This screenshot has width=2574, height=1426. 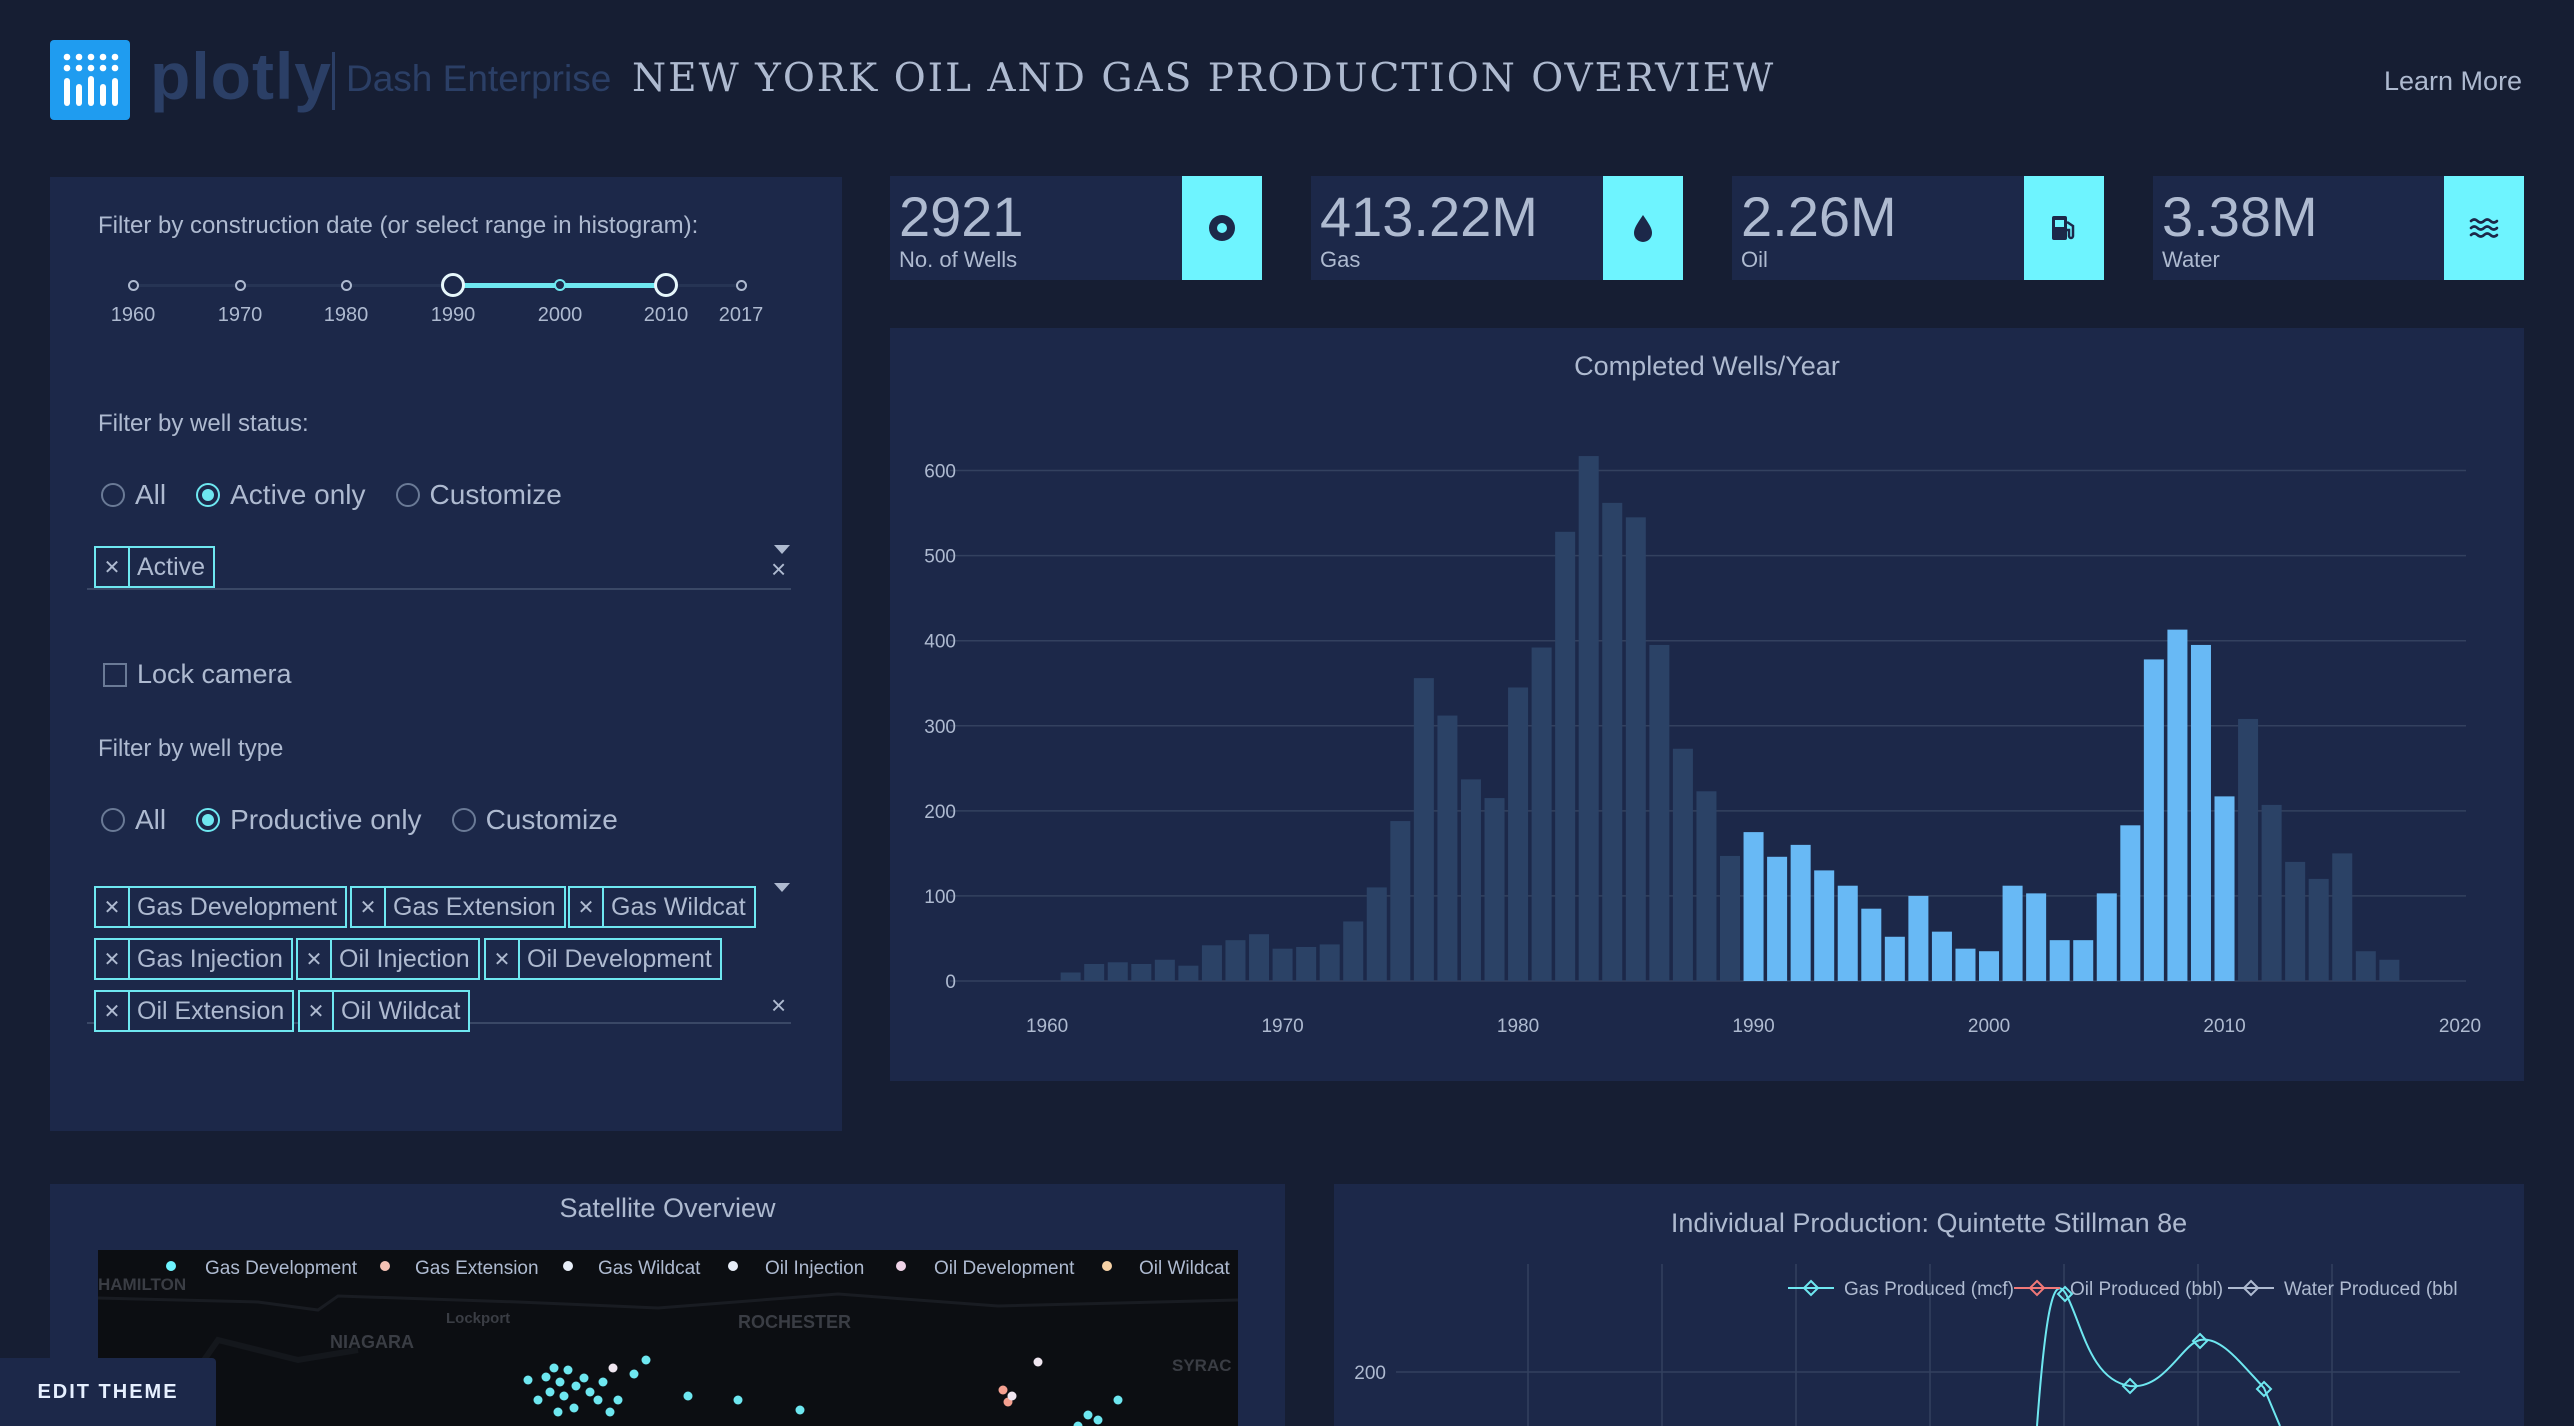 I want to click on lock-camera-checkbox, so click(x=115, y=675).